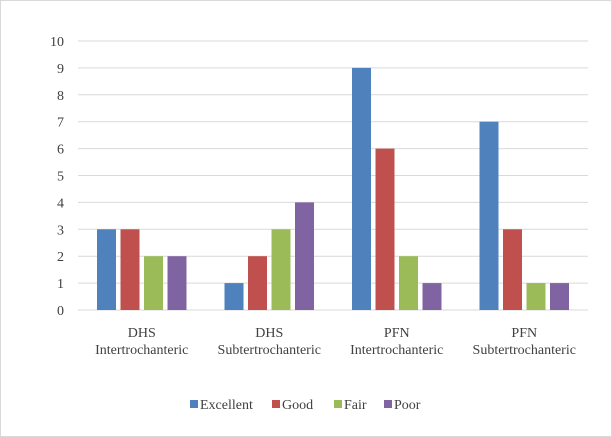 The image size is (612, 437). What do you see at coordinates (60, 230) in the screenshot?
I see `y-tick-label: 3` at bounding box center [60, 230].